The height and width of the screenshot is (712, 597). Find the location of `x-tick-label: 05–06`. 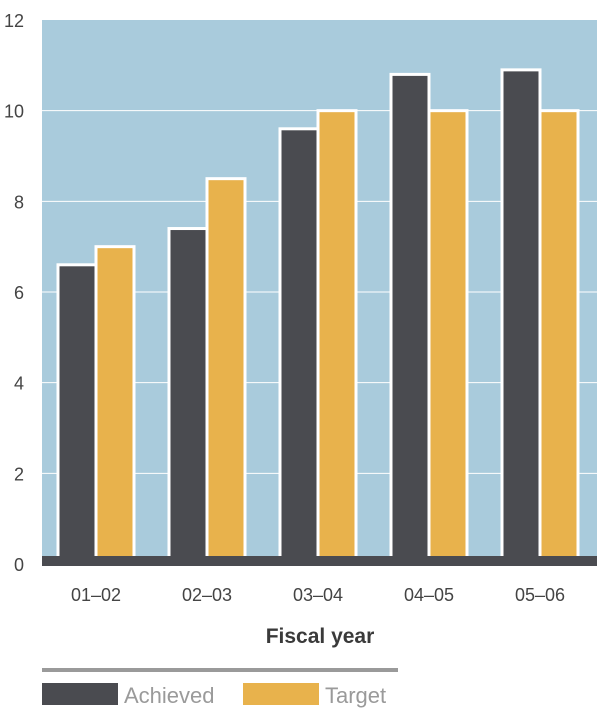

x-tick-label: 05–06 is located at coordinates (540, 595).